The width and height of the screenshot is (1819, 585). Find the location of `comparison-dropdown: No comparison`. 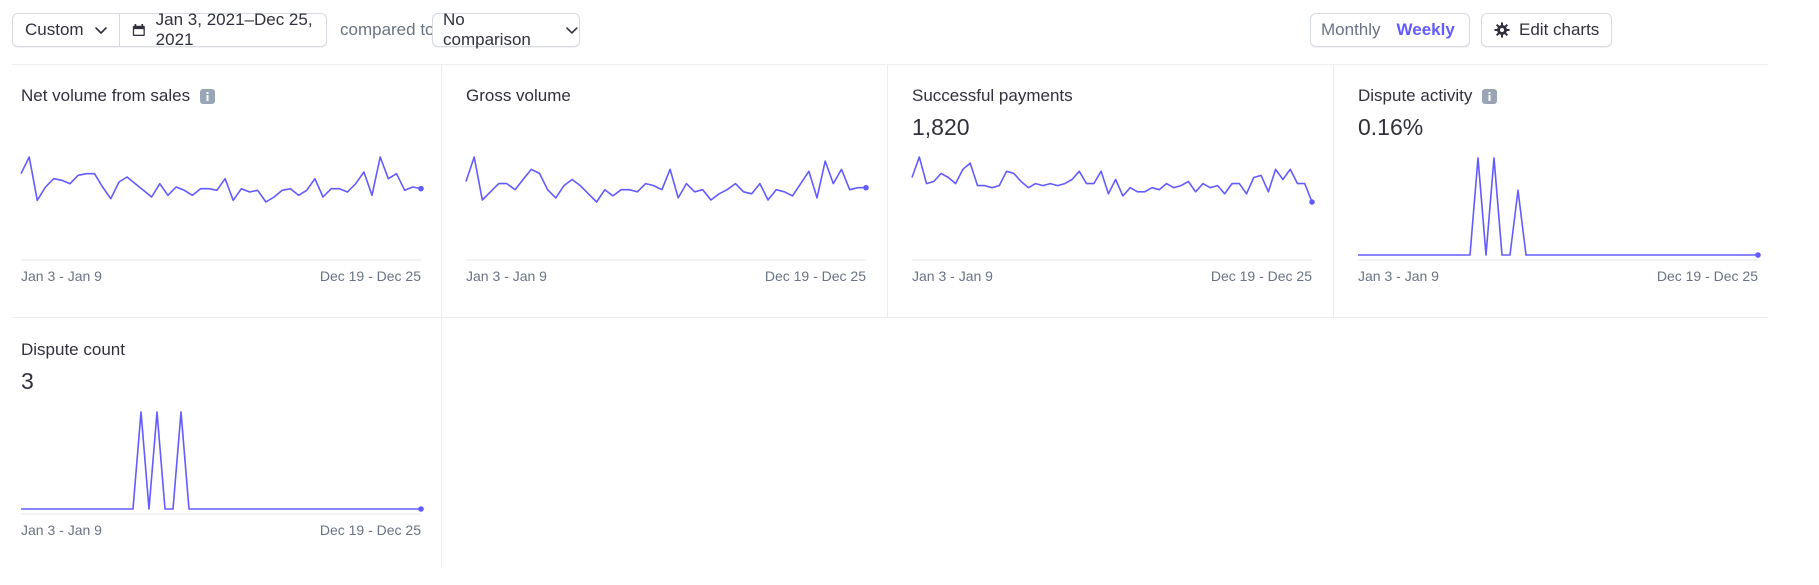

comparison-dropdown: No comparison is located at coordinates (506, 29).